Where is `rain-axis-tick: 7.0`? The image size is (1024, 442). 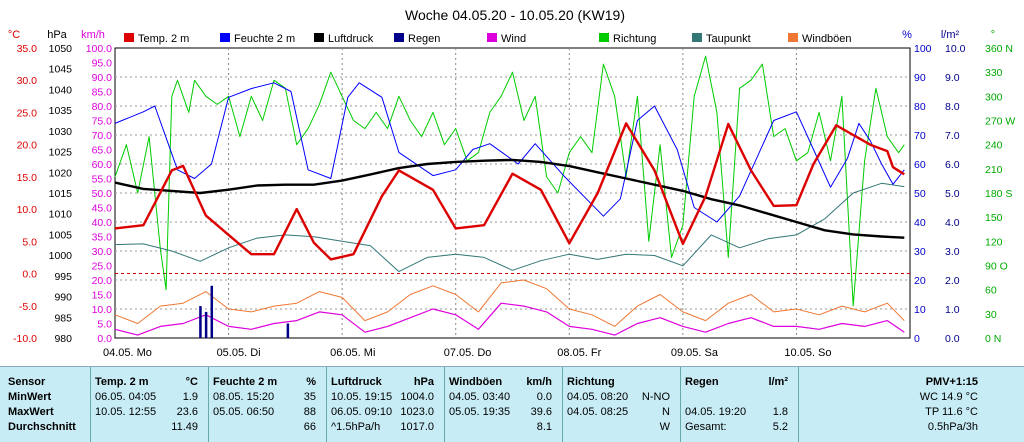
rain-axis-tick: 7.0 is located at coordinates (952, 136).